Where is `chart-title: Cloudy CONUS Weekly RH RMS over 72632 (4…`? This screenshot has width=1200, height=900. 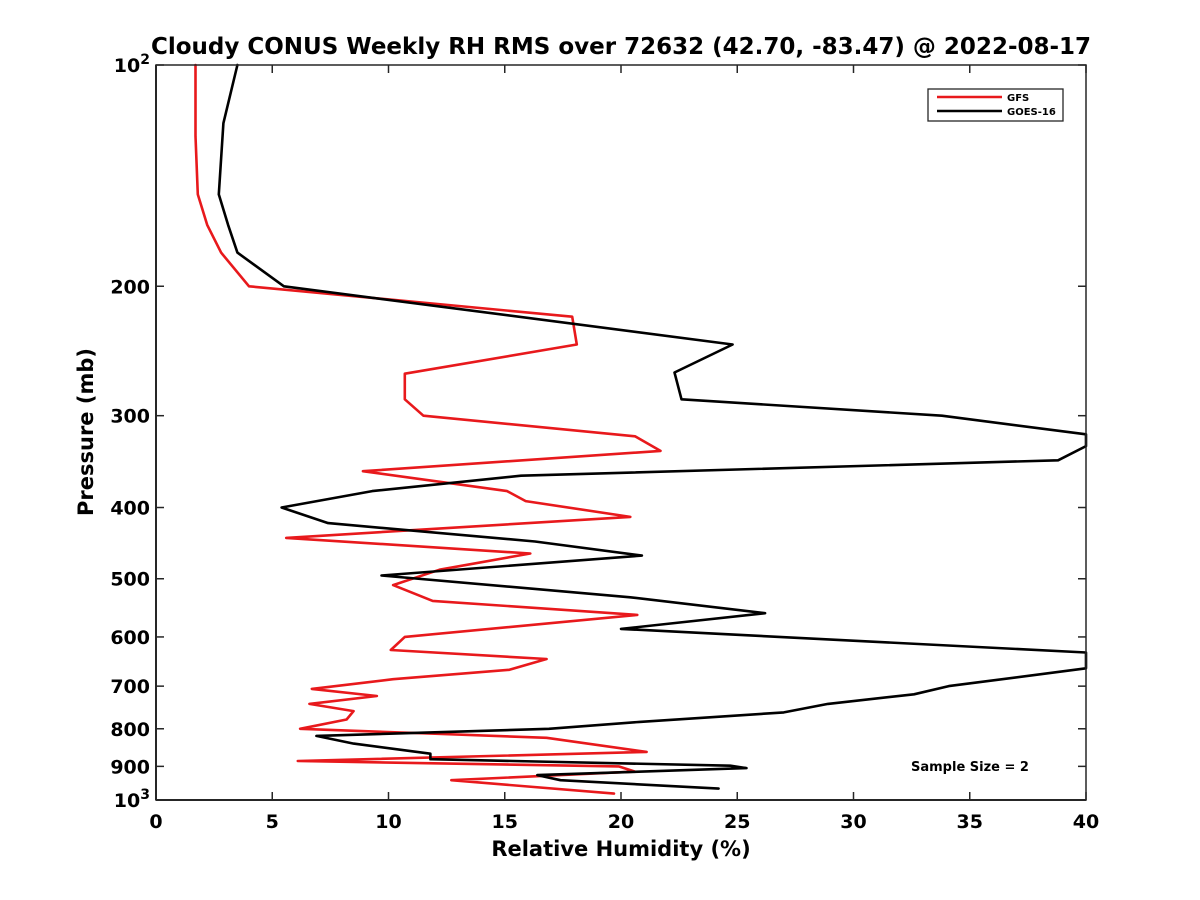
chart-title: Cloudy CONUS Weekly RH RMS over 72632 (4… is located at coordinates (621, 47).